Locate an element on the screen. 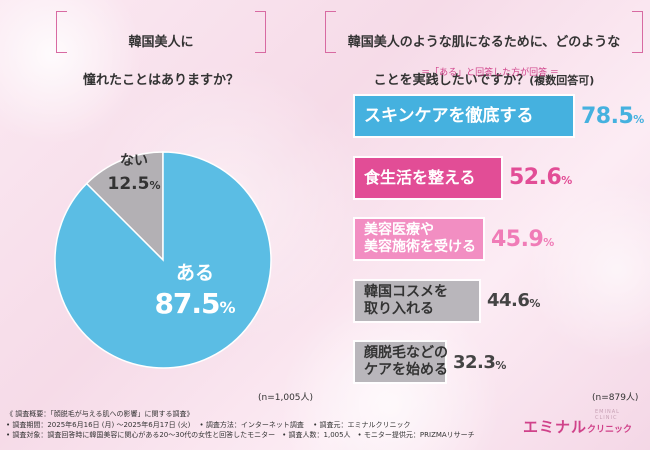  bar-value-1: 78.5% is located at coordinates (612, 116).